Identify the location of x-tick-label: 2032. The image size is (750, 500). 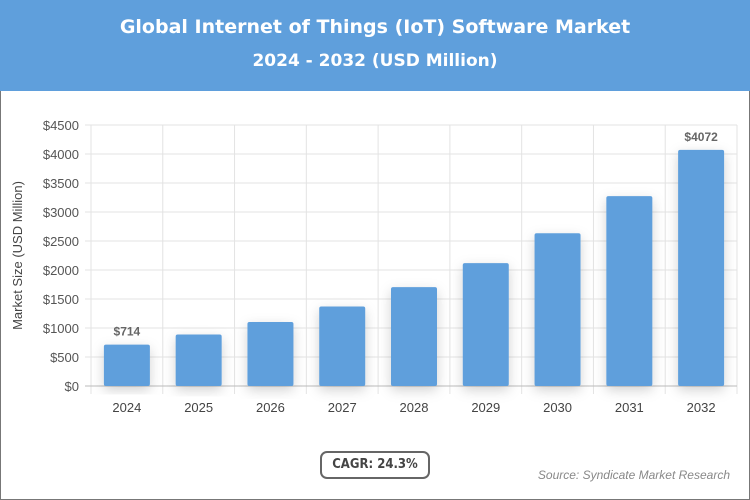
(701, 407).